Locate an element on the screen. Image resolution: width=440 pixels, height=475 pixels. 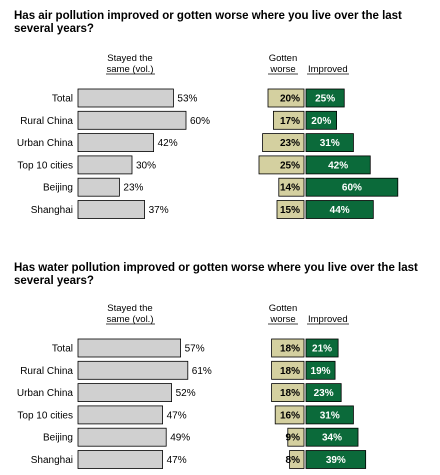
improved-value-shanghai: 39% is located at coordinates (336, 460).